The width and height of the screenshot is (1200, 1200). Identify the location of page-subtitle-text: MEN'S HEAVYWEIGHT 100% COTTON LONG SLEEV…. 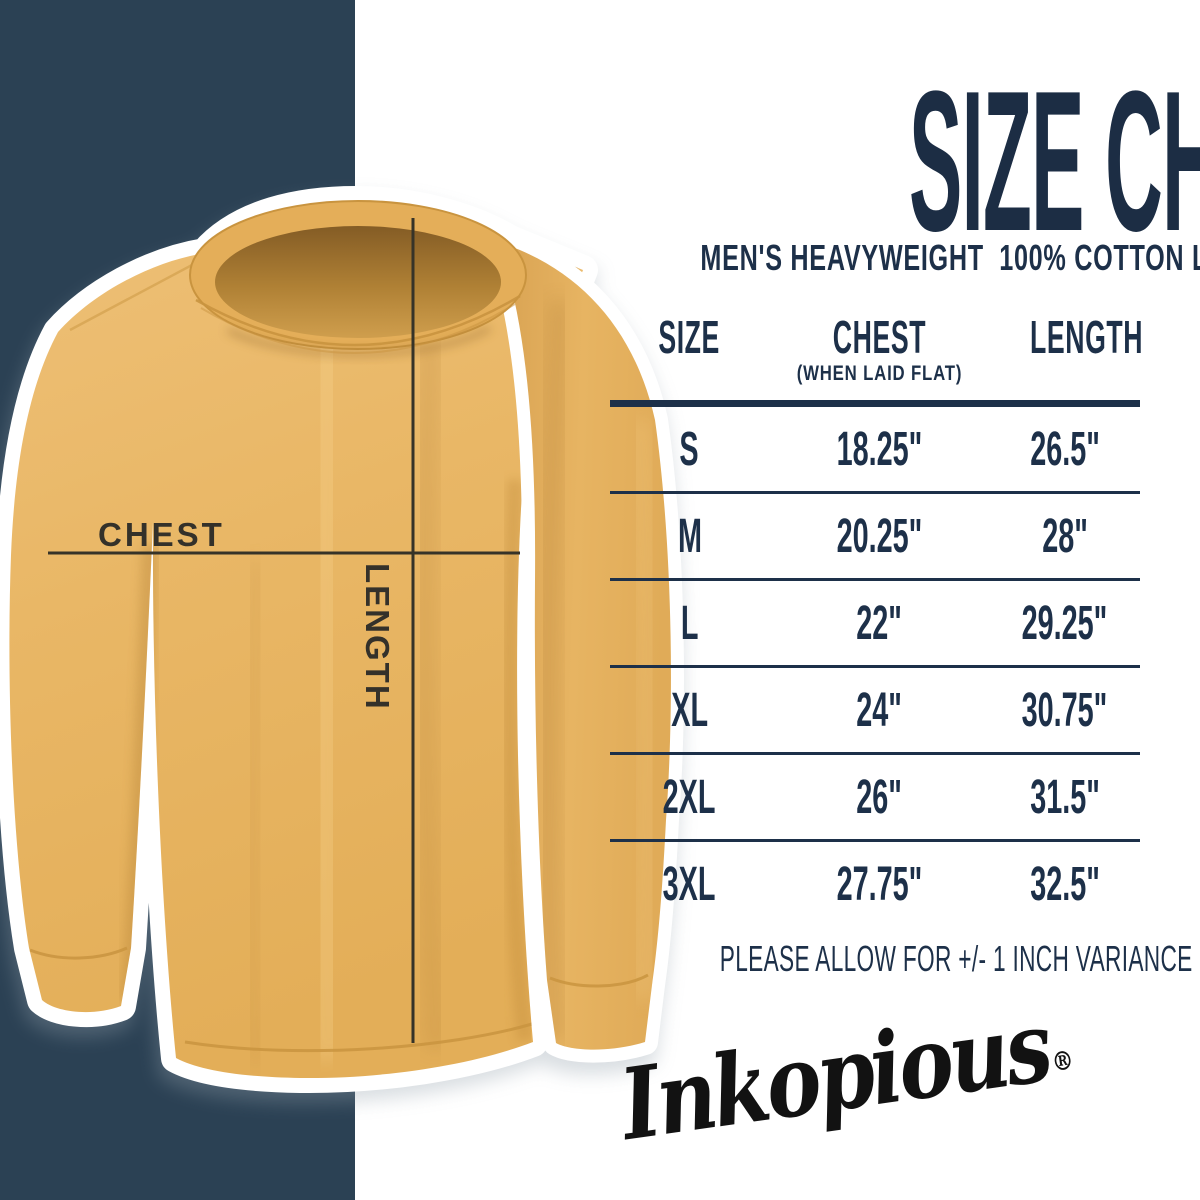
(950, 257).